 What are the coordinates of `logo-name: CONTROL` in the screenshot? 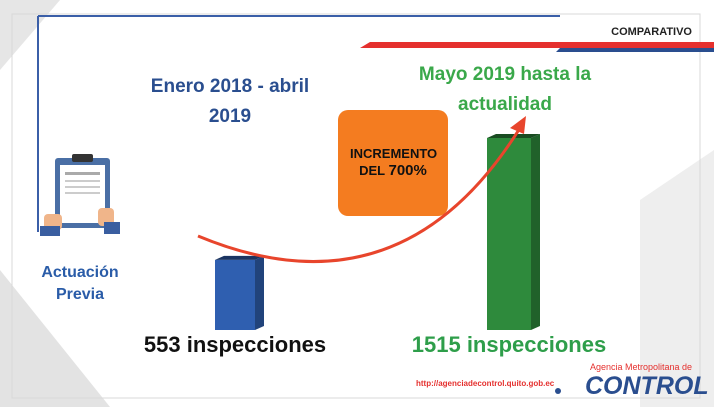 It's located at (647, 386).